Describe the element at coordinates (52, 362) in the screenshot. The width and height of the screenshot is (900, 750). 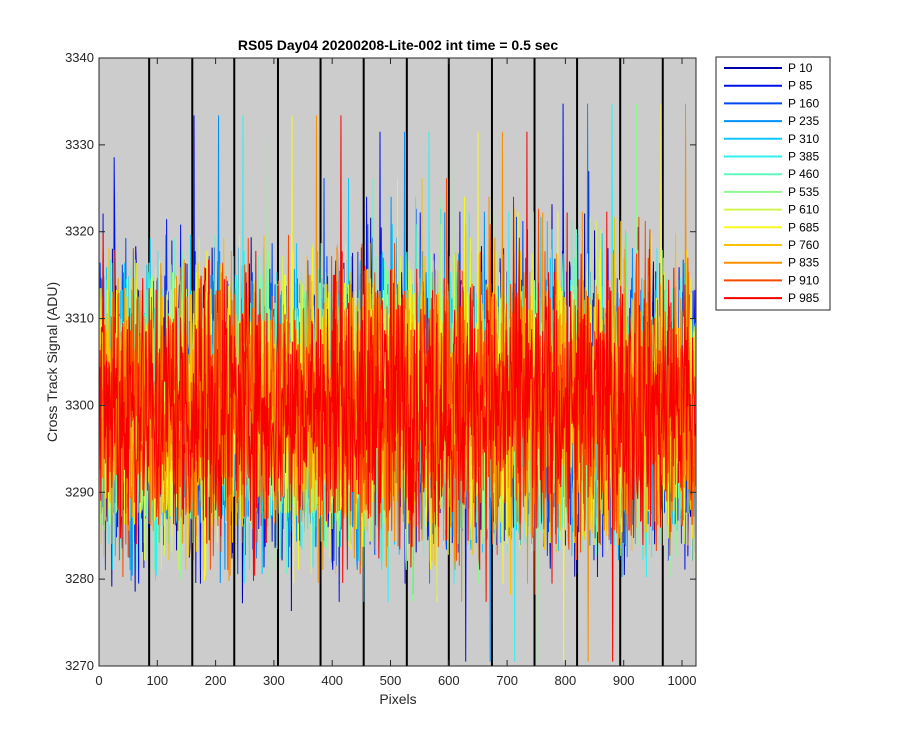
I see `y-axis-label: Cross Track Signal (ADU)` at that location.